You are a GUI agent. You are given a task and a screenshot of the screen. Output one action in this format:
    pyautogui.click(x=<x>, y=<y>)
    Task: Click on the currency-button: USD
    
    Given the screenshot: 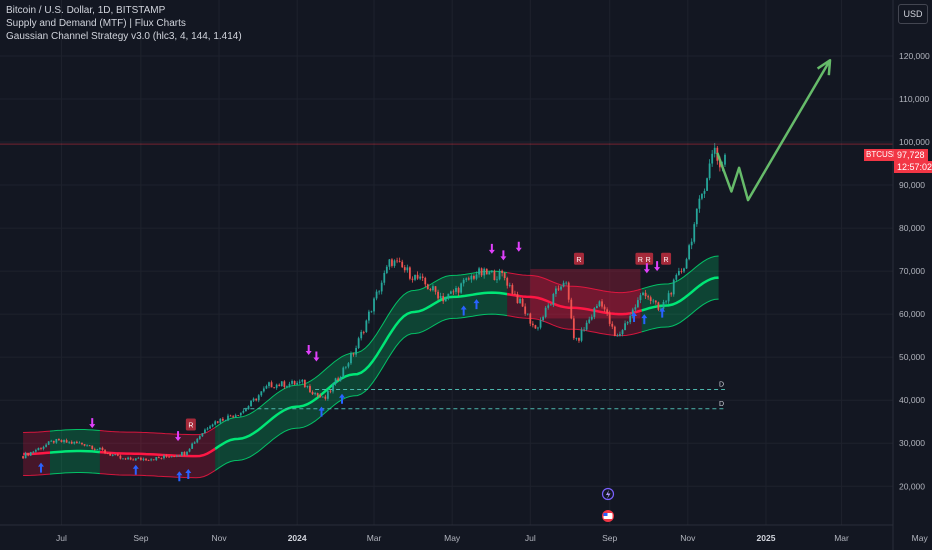 What is the action you would take?
    pyautogui.click(x=913, y=14)
    